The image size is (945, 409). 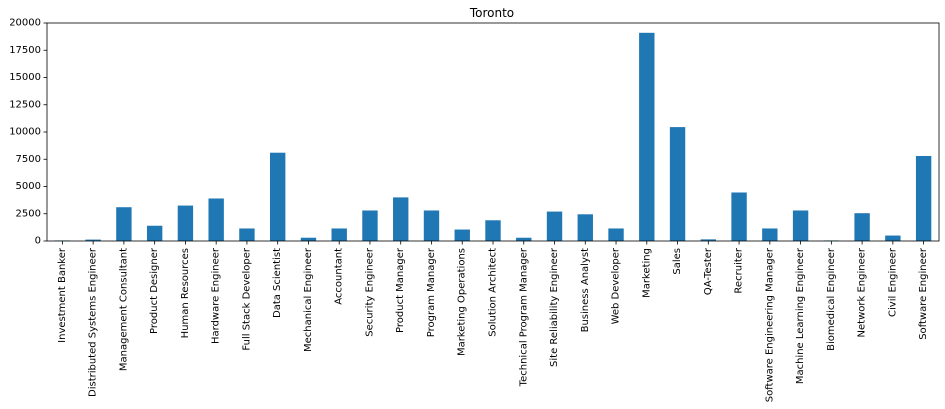 I want to click on x-tick-label-15: Technical Program Manager, so click(x=523, y=317).